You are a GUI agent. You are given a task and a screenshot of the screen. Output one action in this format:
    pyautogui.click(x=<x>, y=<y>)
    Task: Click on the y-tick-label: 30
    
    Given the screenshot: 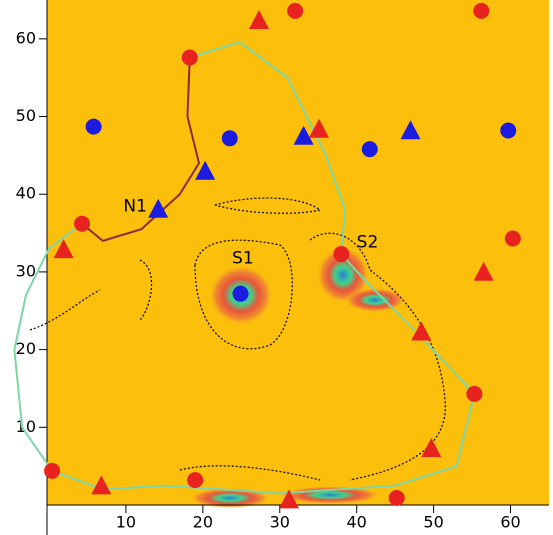 What is the action you would take?
    pyautogui.click(x=26, y=270)
    